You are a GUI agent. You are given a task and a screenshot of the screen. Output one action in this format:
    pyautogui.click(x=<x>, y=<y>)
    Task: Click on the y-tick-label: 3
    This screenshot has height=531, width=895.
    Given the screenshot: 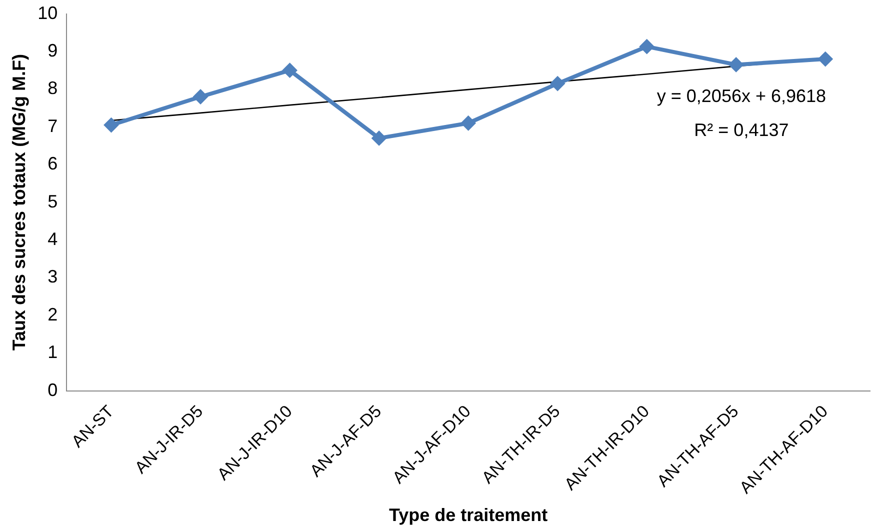 What is the action you would take?
    pyautogui.click(x=53, y=276)
    